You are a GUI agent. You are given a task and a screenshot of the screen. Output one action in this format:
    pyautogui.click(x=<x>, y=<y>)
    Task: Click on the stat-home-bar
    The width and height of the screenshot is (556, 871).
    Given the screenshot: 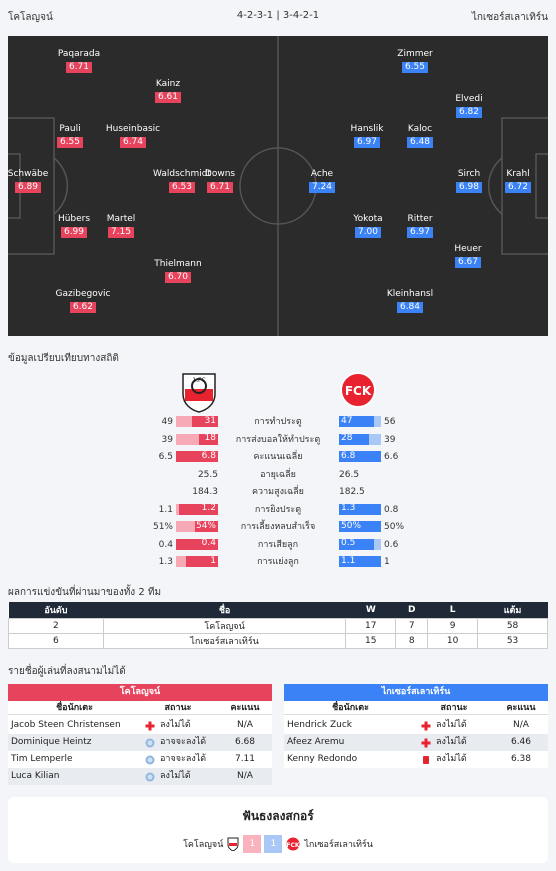 What is the action you would take?
    pyautogui.click(x=208, y=439)
    